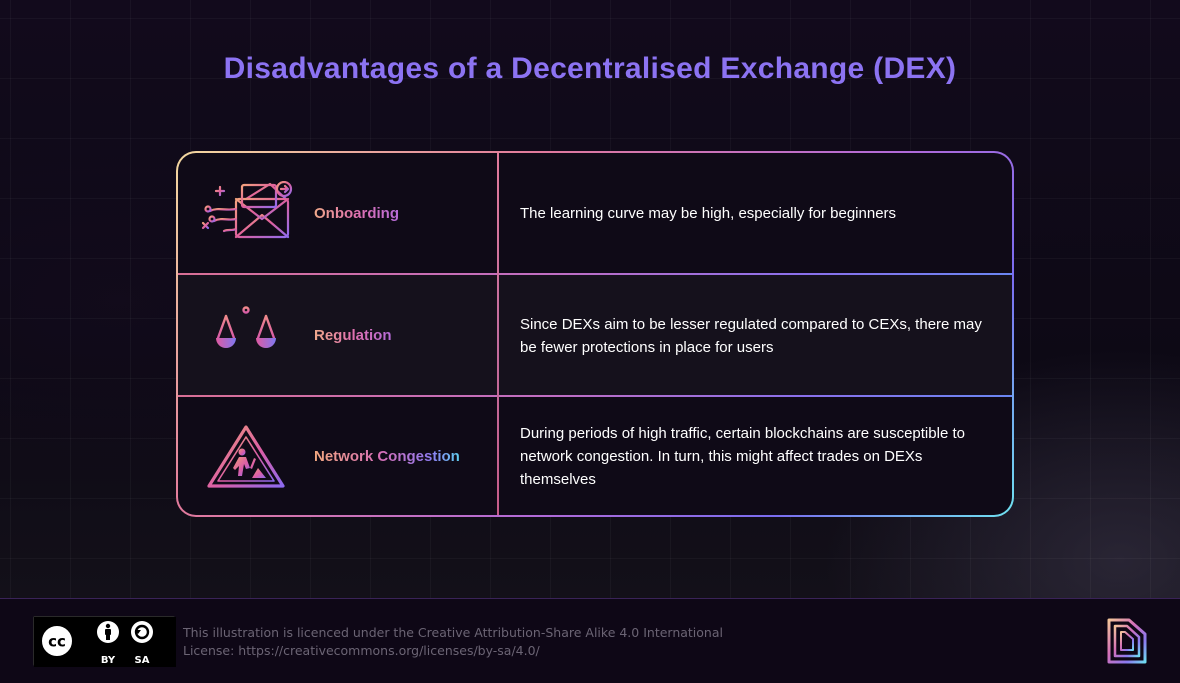  I want to click on row-label-cell: Onboarding, so click(338, 213).